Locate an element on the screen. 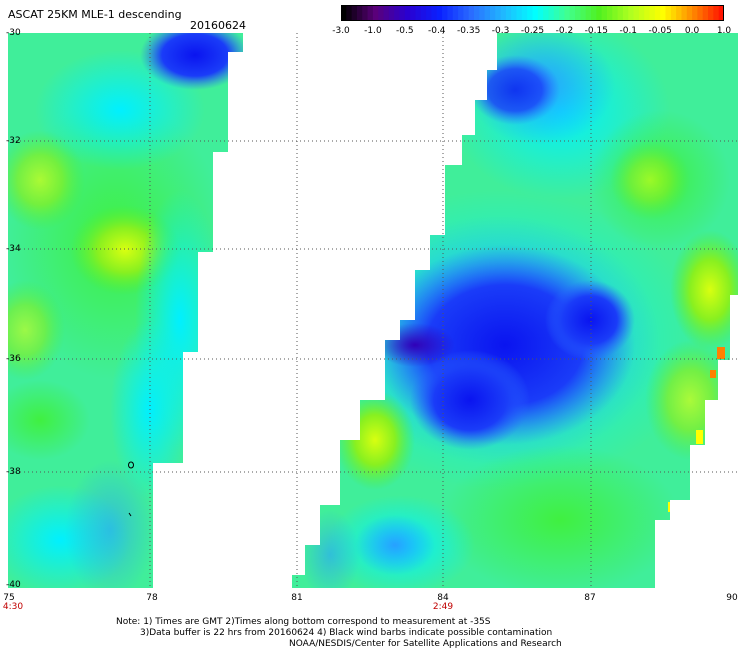 Image resolution: width=740 pixels, height=650 pixels. x-label: 81 is located at coordinates (297, 598).